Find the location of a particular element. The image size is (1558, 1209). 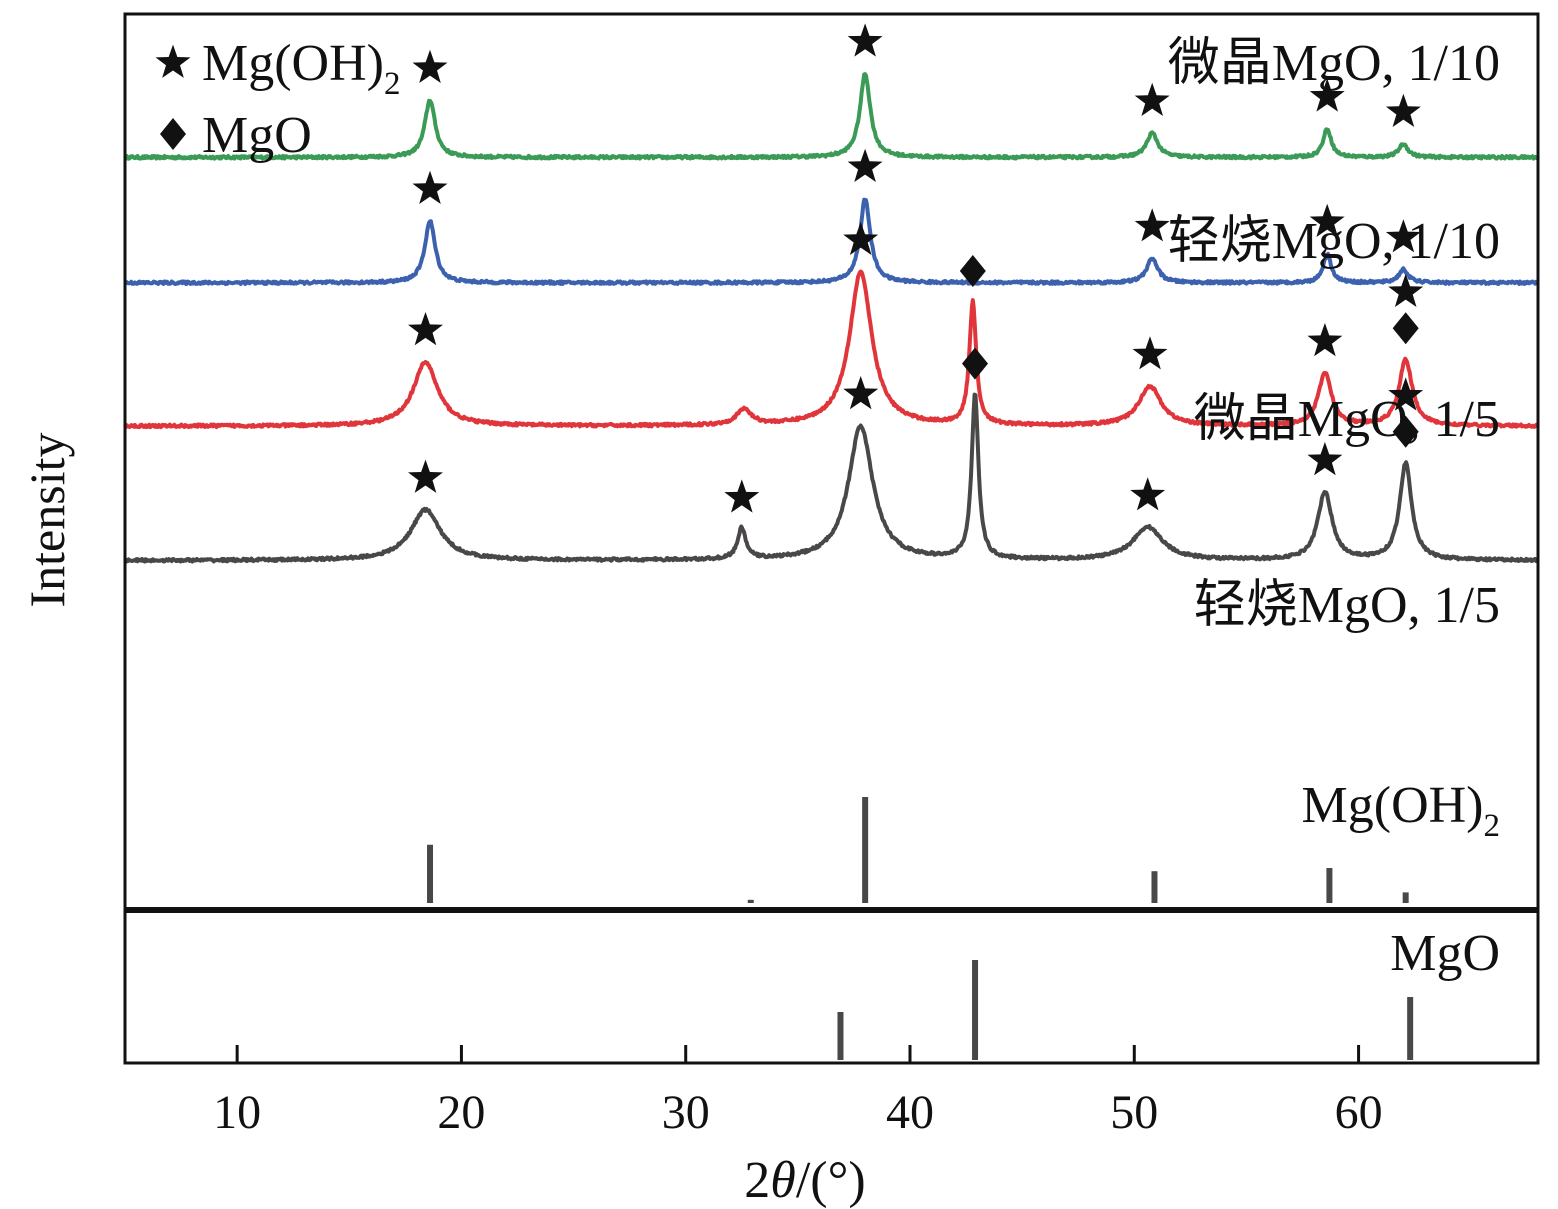

x-axis-label-theta: θ is located at coordinates (783, 1180).